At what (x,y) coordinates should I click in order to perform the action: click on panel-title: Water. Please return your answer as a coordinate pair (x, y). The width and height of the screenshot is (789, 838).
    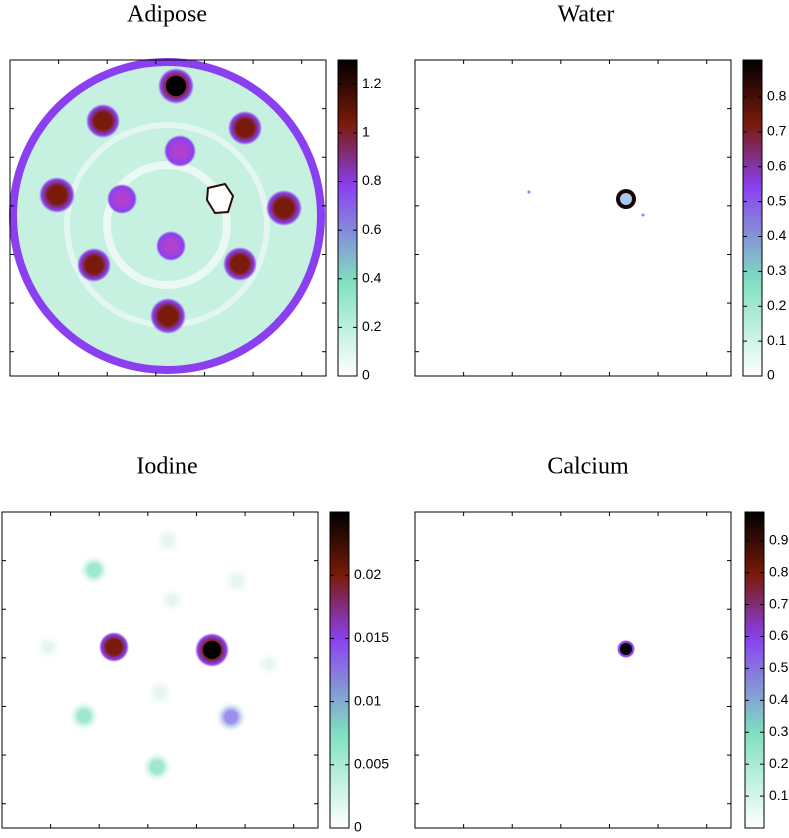
    Looking at the image, I should click on (586, 15).